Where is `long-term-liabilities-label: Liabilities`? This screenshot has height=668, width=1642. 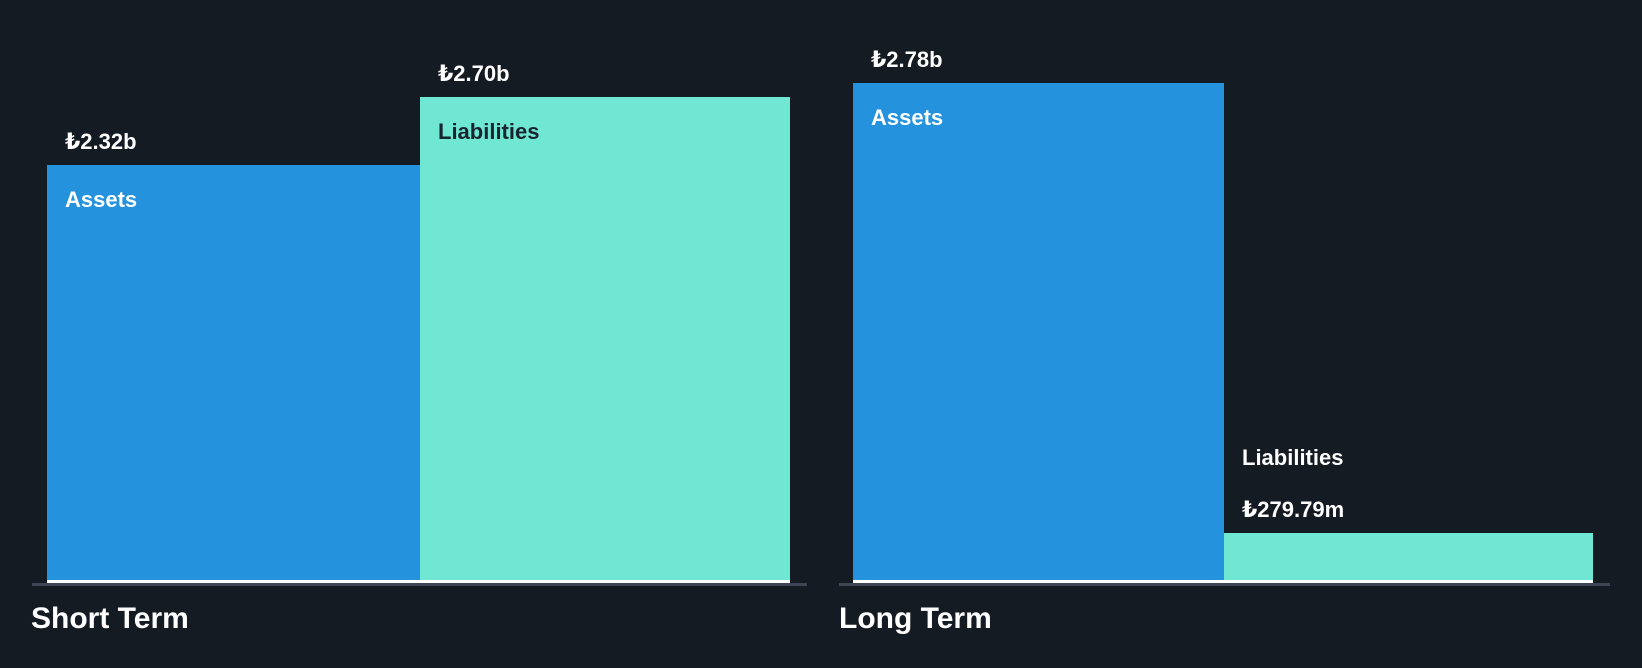
long-term-liabilities-label: Liabilities is located at coordinates (1293, 457).